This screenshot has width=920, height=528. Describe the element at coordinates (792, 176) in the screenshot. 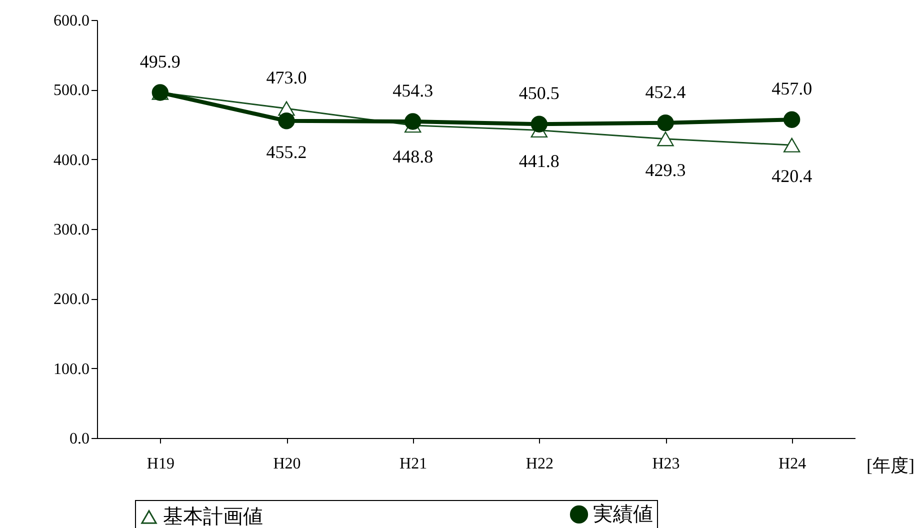

I see `data-label: 420.4` at that location.